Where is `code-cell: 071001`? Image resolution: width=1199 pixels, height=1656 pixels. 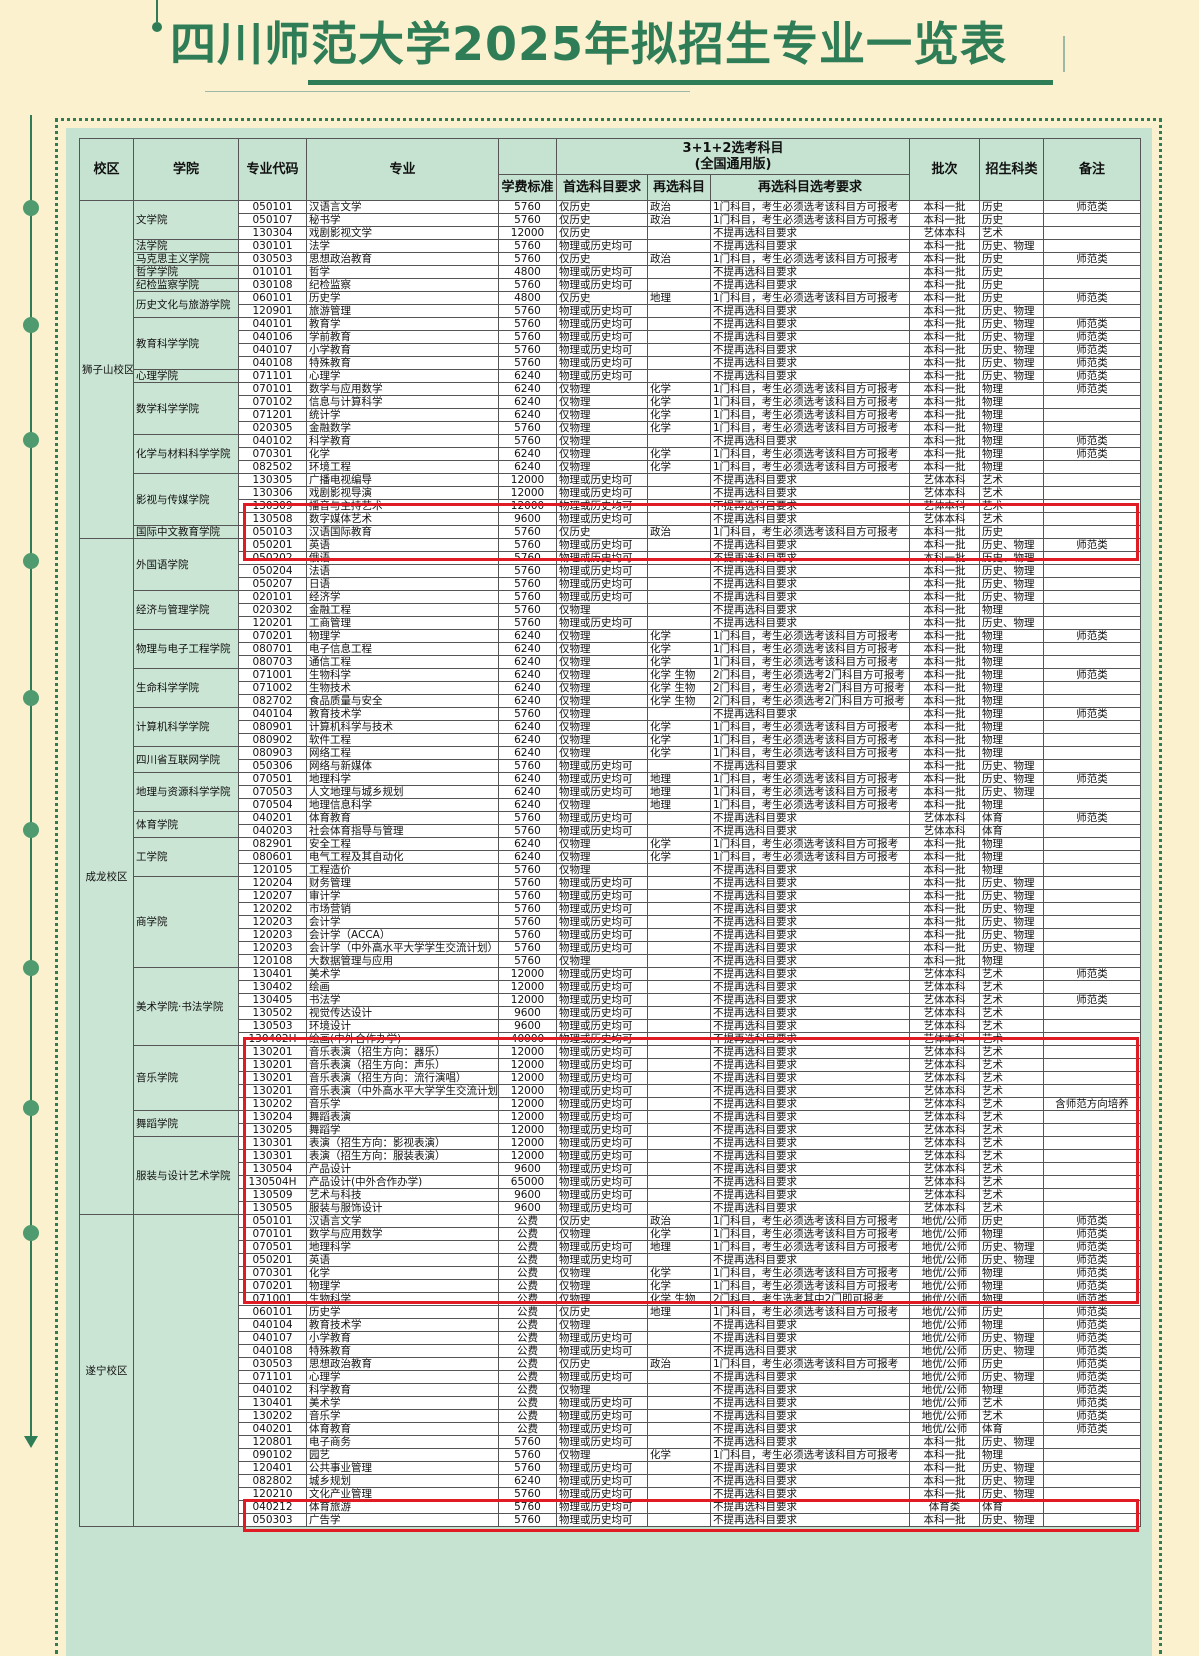 code-cell: 071001 is located at coordinates (272, 1299).